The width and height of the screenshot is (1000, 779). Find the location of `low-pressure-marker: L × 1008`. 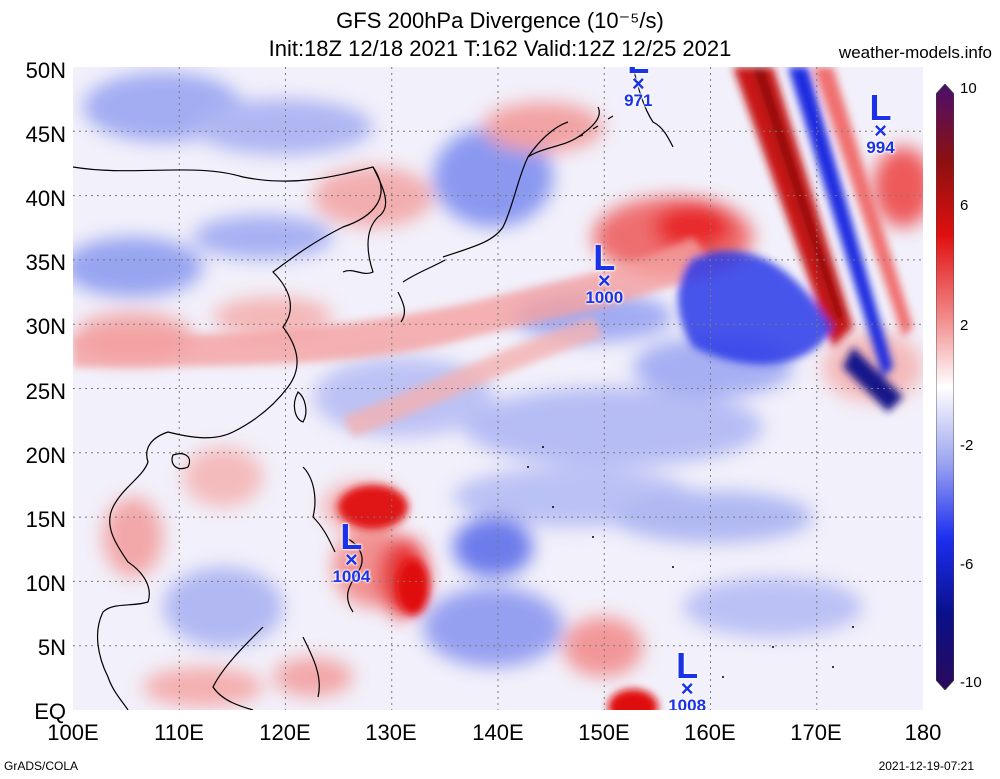

low-pressure-marker: L × 1008 is located at coordinates (687, 677).